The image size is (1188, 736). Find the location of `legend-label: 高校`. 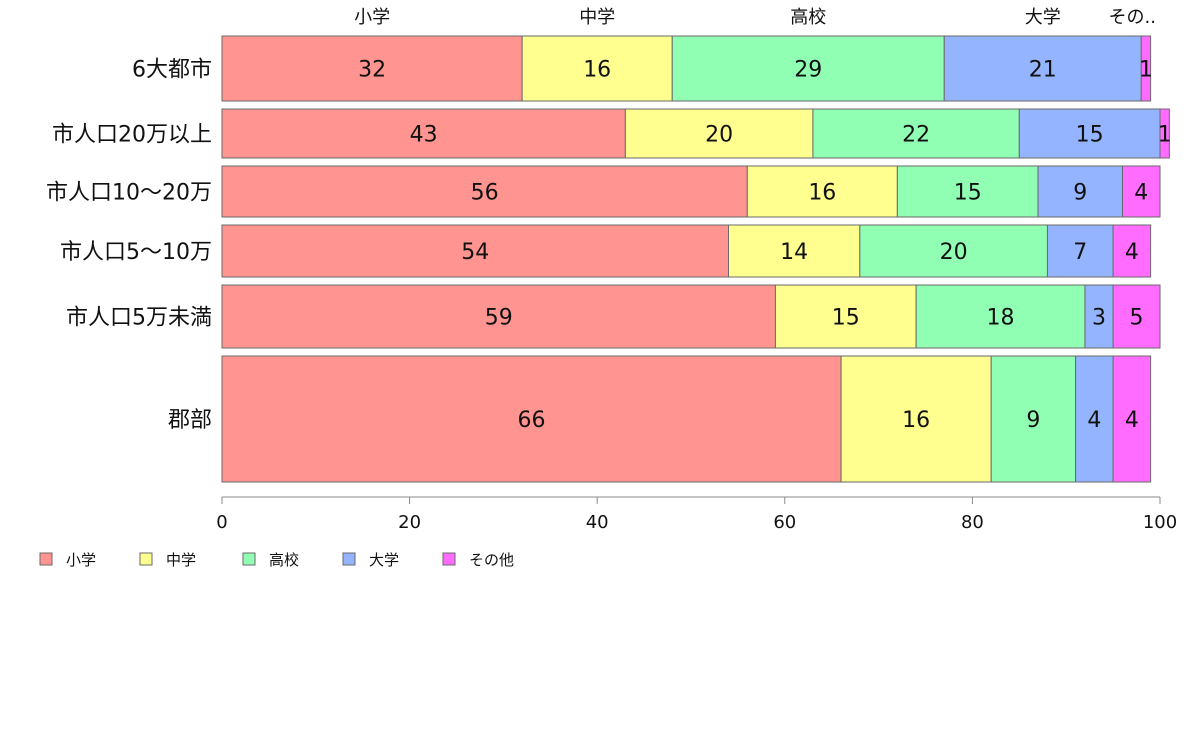

legend-label: 高校 is located at coordinates (284, 560).